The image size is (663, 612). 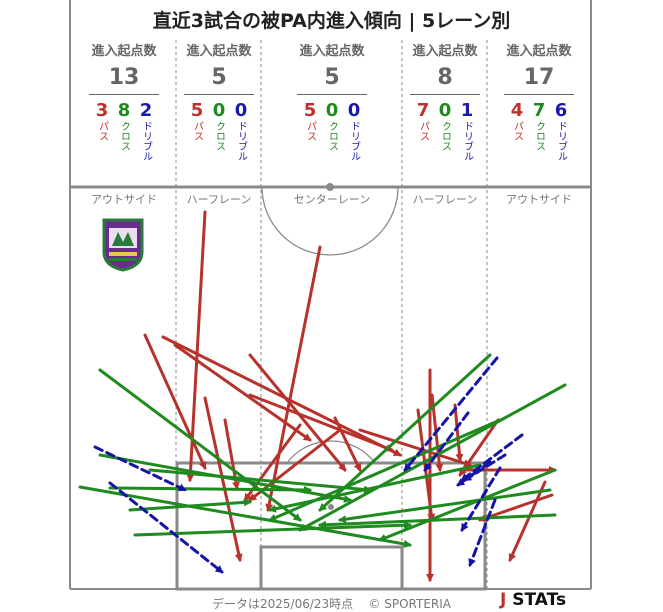 What do you see at coordinates (330, 187) in the screenshot?
I see `center-spot` at bounding box center [330, 187].